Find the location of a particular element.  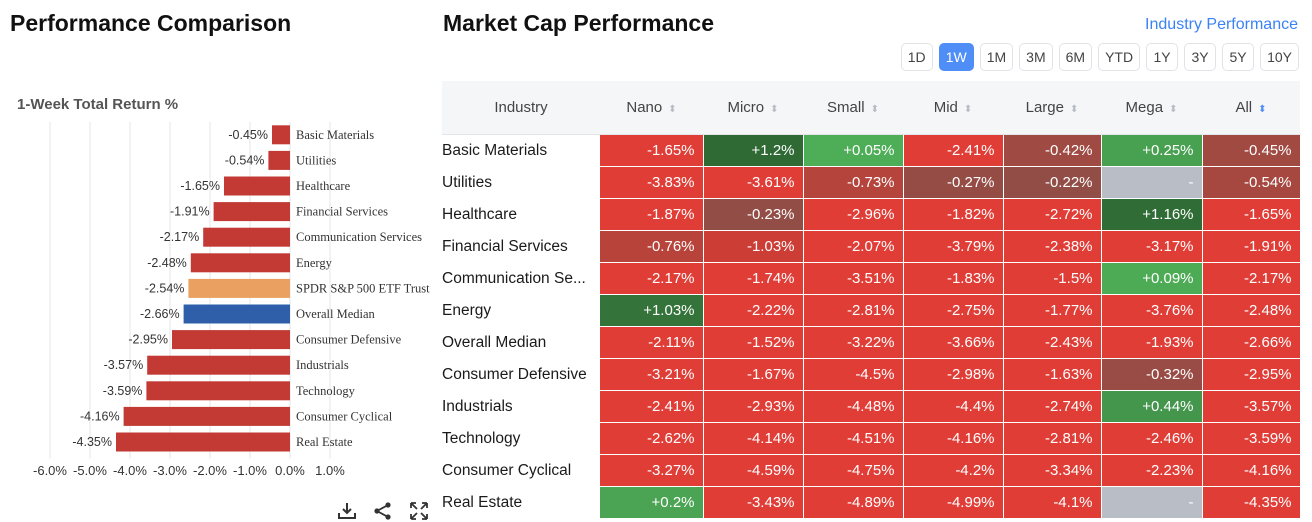

column-header-all: All ⬍ is located at coordinates (1251, 108).